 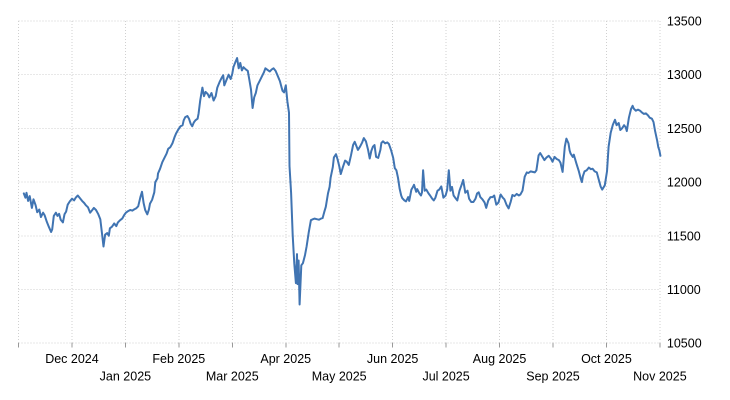 I want to click on x-axis-label: Feb 2025, so click(x=178, y=359).